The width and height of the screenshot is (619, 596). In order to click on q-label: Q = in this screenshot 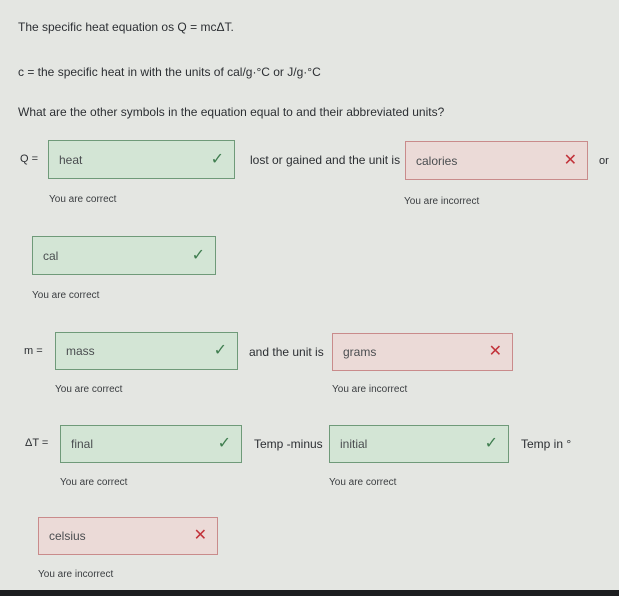, I will do `click(29, 159)`.